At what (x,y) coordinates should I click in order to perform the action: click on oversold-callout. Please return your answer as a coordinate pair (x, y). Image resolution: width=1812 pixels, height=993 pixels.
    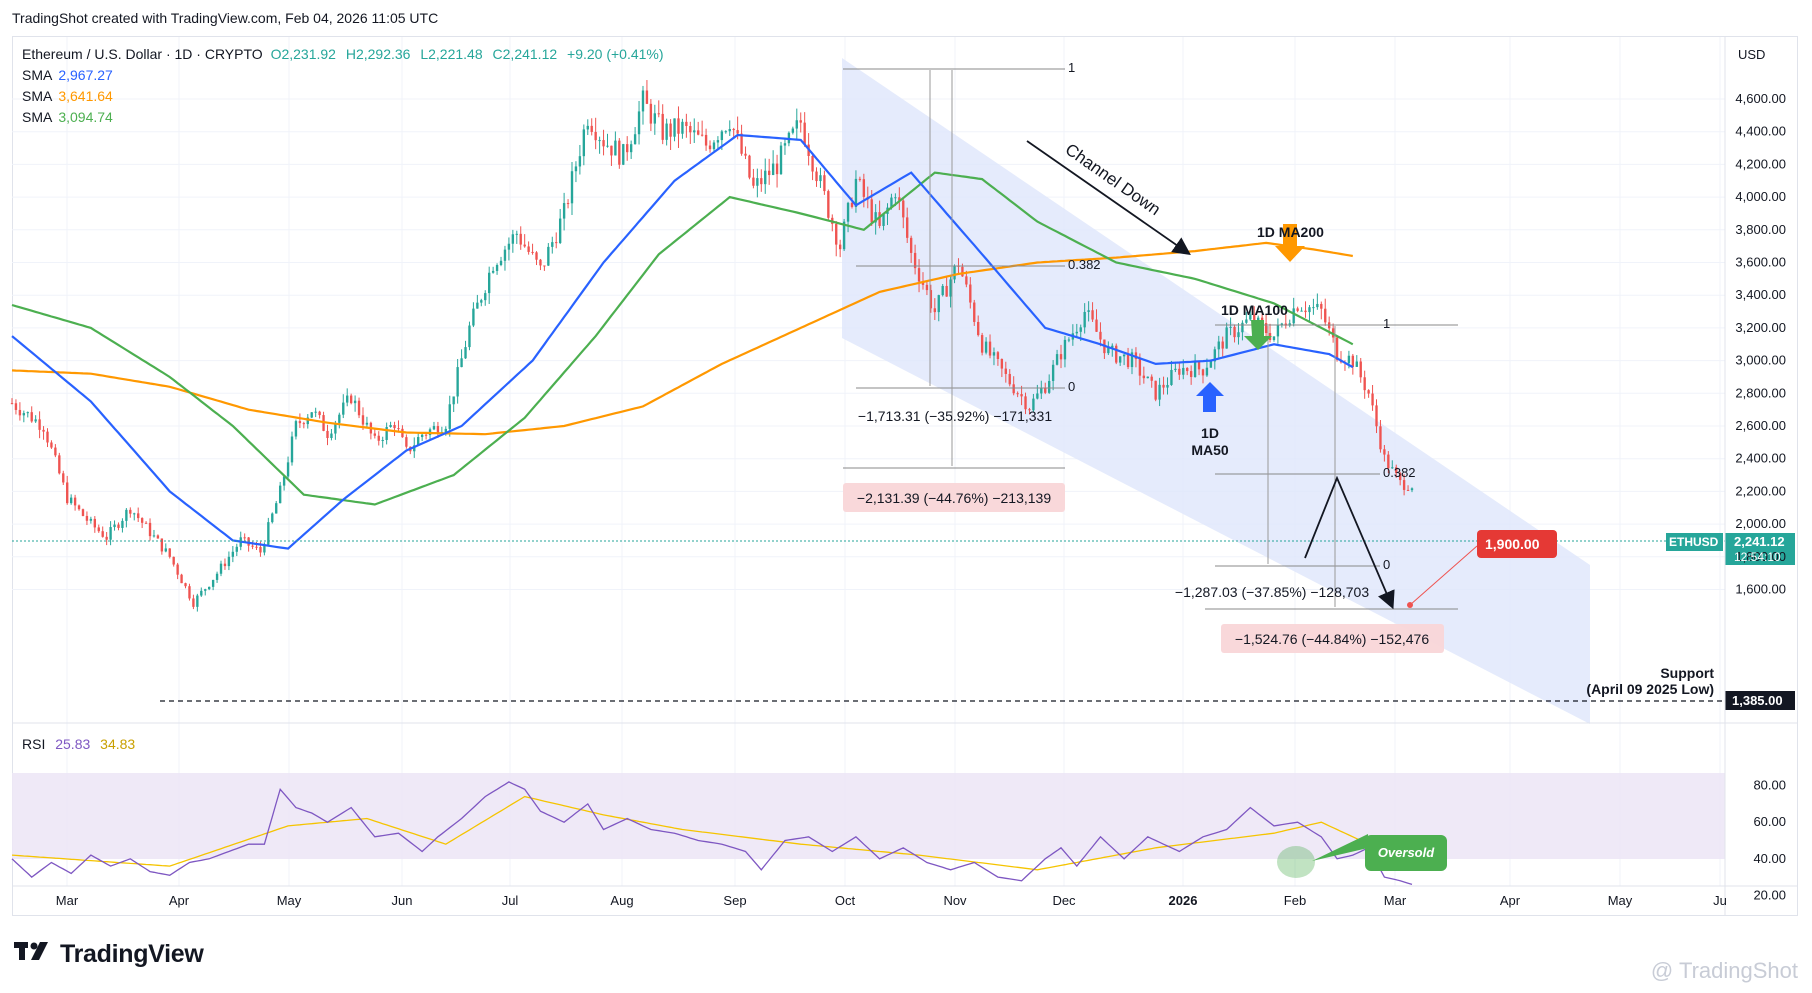
    Looking at the image, I should click on (1340, 847).